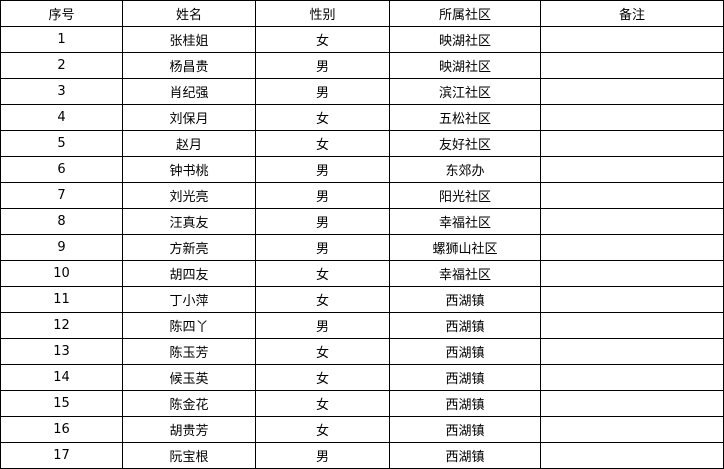  Describe the element at coordinates (61, 377) in the screenshot. I see `cell-col-index: 14` at that location.